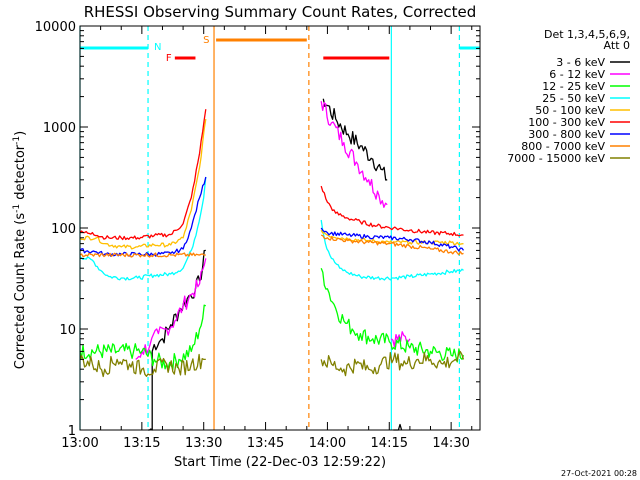 The height and width of the screenshot is (480, 640). I want to click on x-tick-label-0: 13:00, so click(79, 443).